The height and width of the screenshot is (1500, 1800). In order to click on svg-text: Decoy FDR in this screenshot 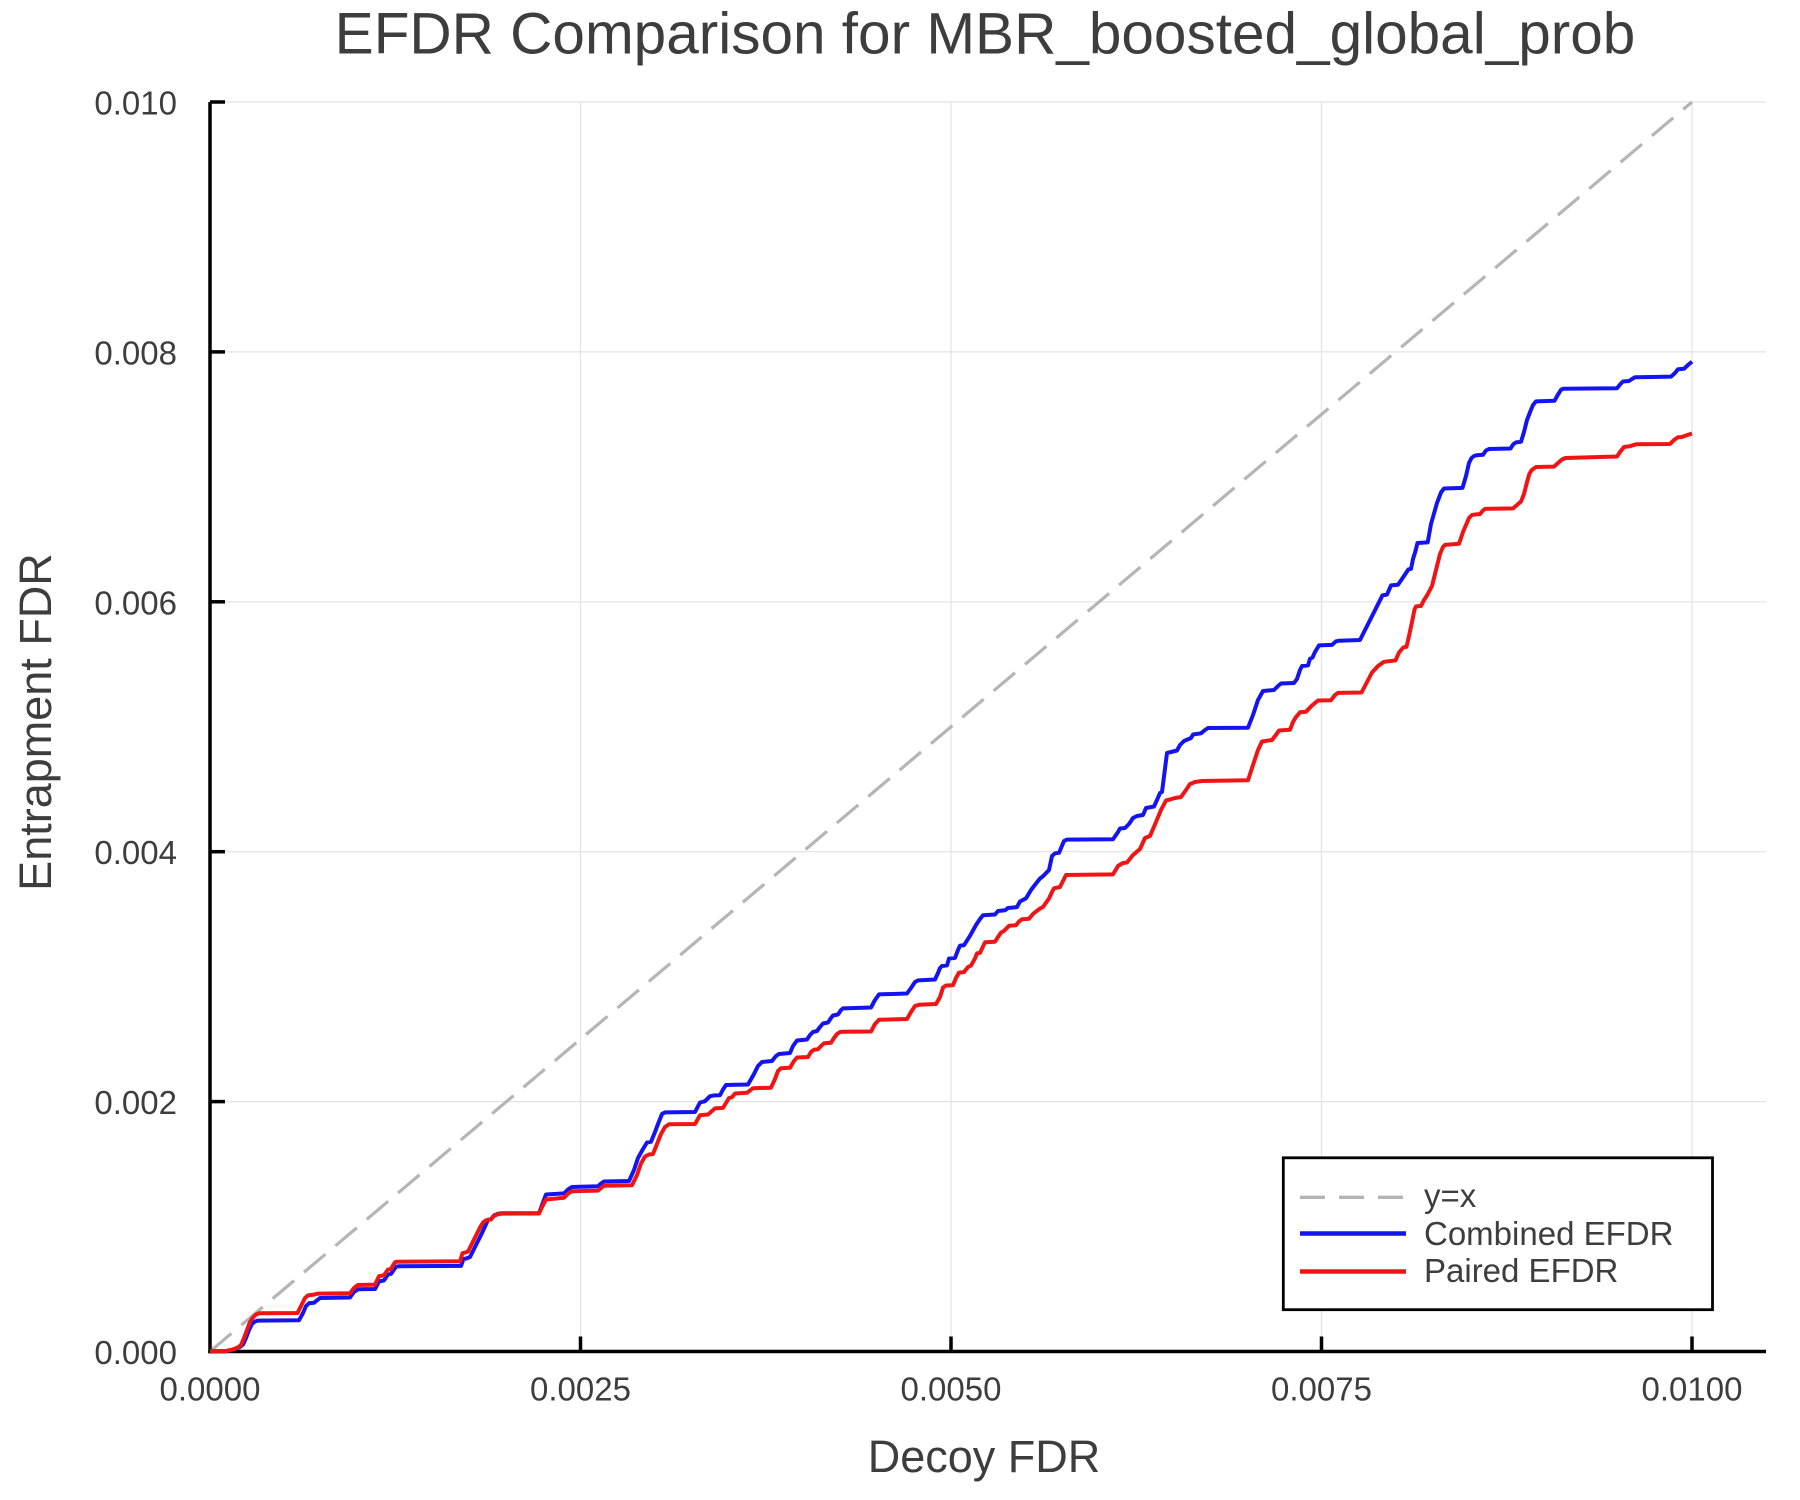, I will do `click(984, 1456)`.